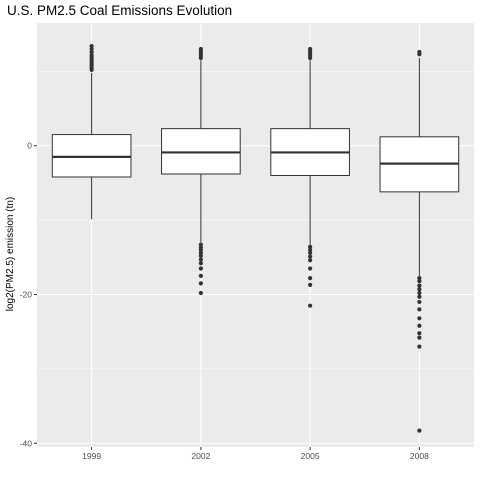 This screenshot has width=480, height=480. What do you see at coordinates (29, 146) in the screenshot?
I see `y-tick-label: 0` at bounding box center [29, 146].